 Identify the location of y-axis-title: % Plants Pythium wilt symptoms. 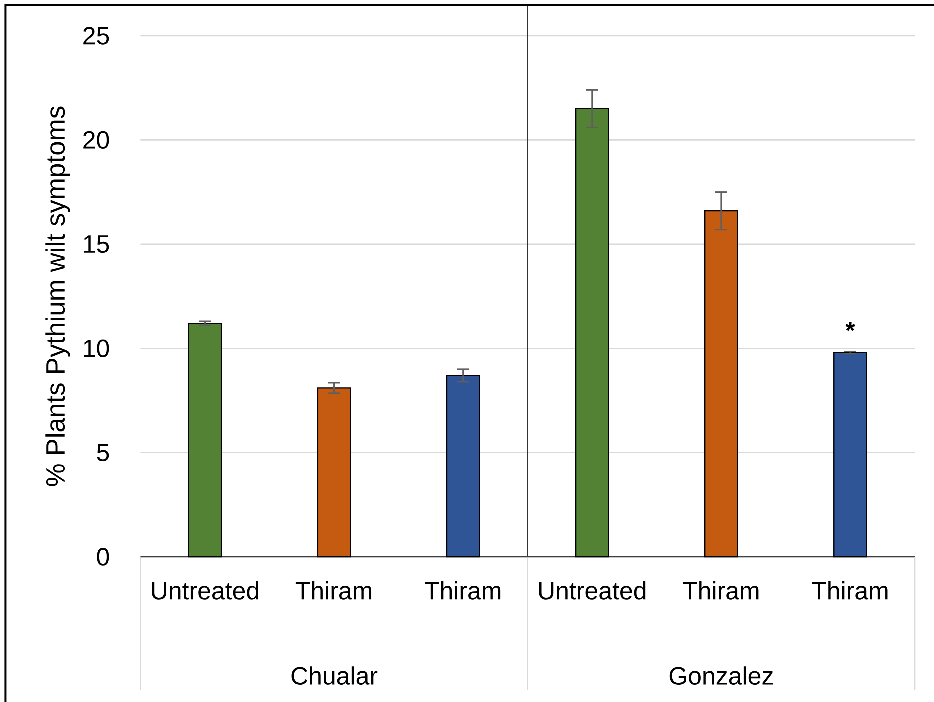
(58, 296).